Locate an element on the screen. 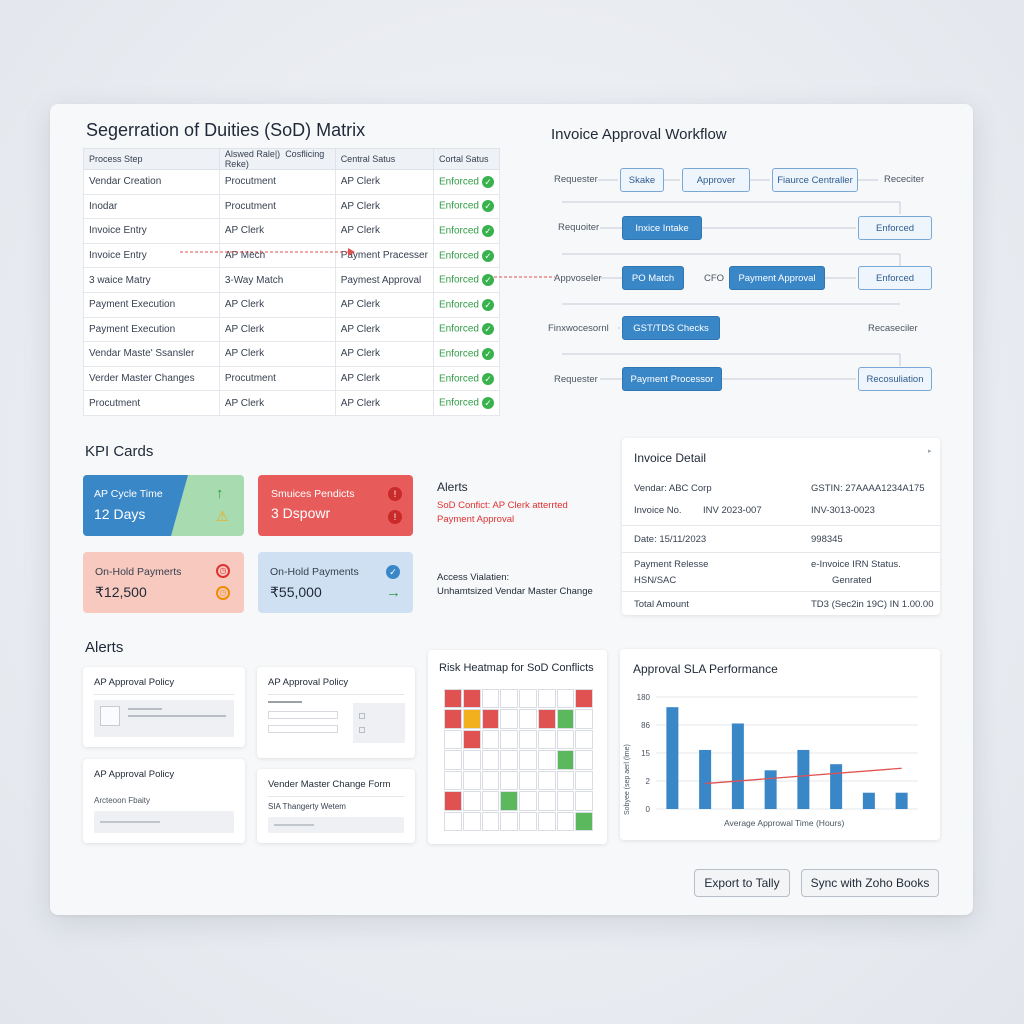  alert-card-policy: AP Approval Policy Arcteoon Fbaity is located at coordinates (164, 801).